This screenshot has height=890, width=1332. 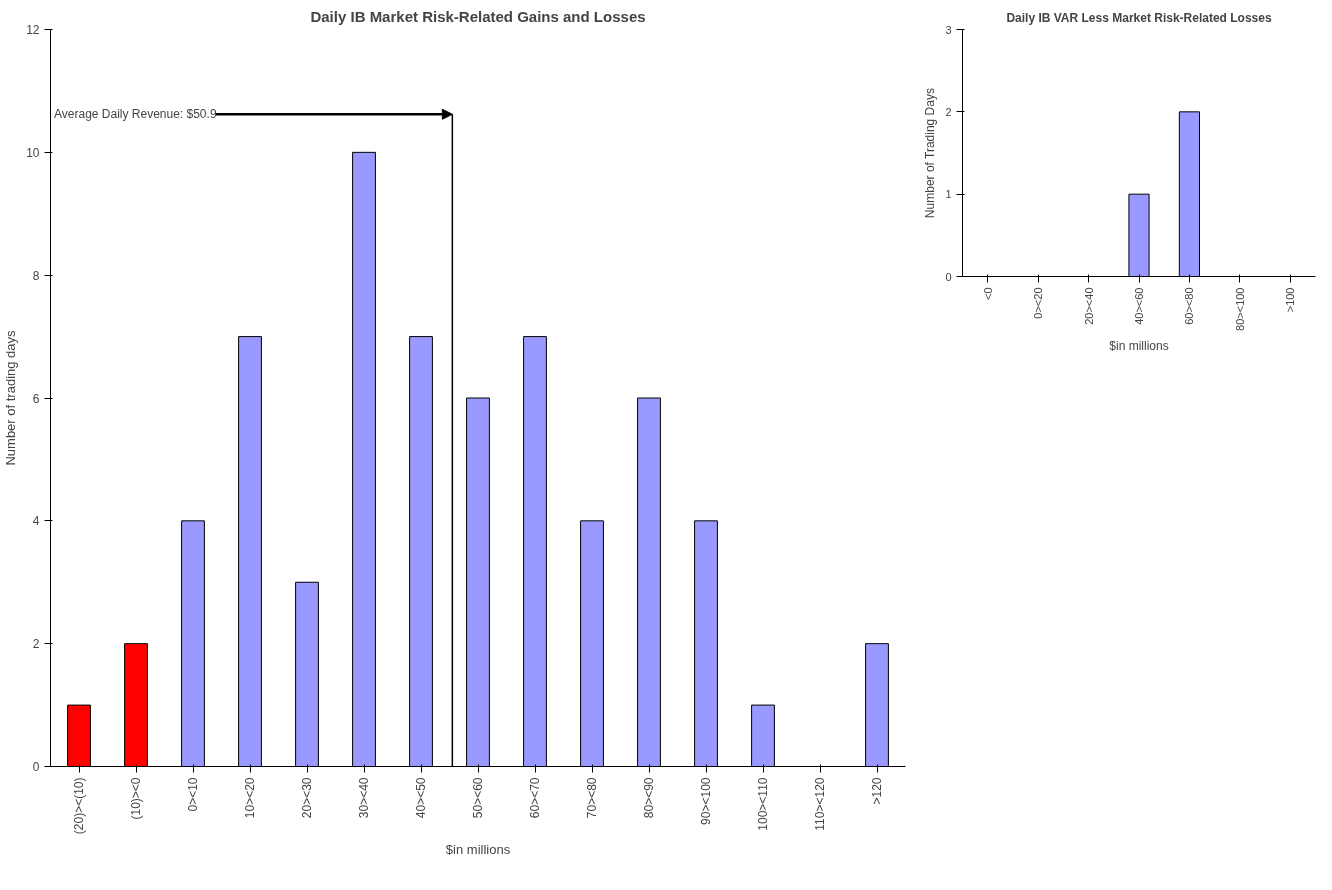 What do you see at coordinates (649, 798) in the screenshot?
I see `x-tick-label: 80><90` at bounding box center [649, 798].